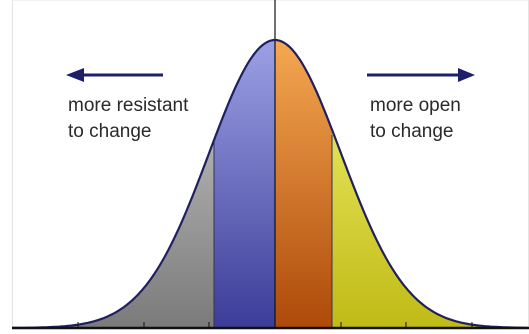 The height and width of the screenshot is (334, 529). Describe the element at coordinates (411, 131) in the screenshot. I see `right-annotation-line2: to change` at that location.